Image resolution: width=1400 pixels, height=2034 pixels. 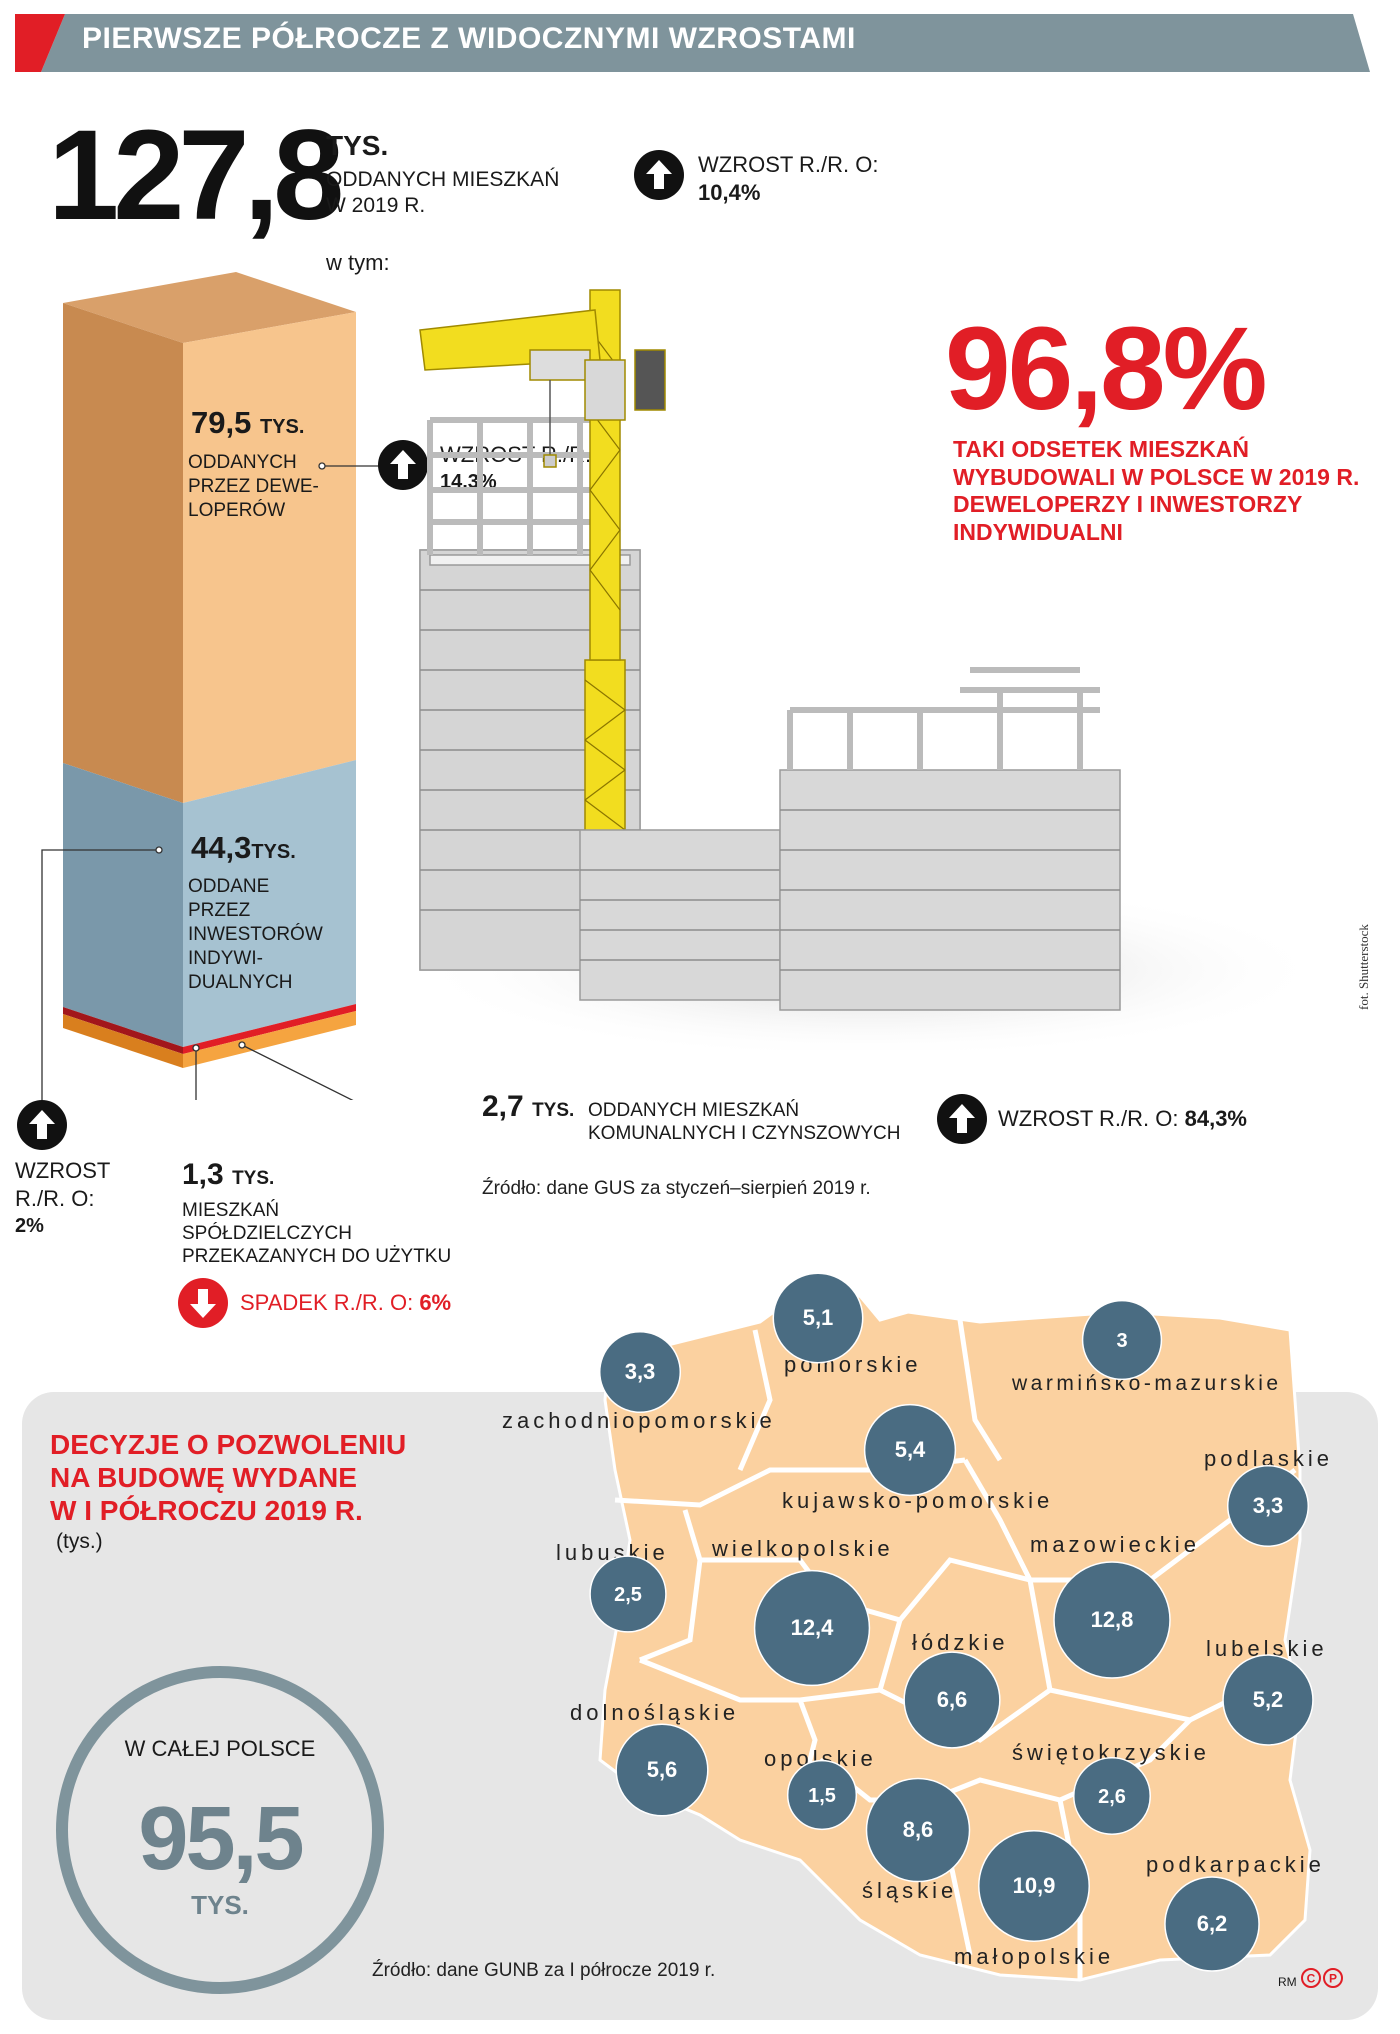 I want to click on bubble-label-podkarpackie: 6,2, so click(x=1212, y=1923).